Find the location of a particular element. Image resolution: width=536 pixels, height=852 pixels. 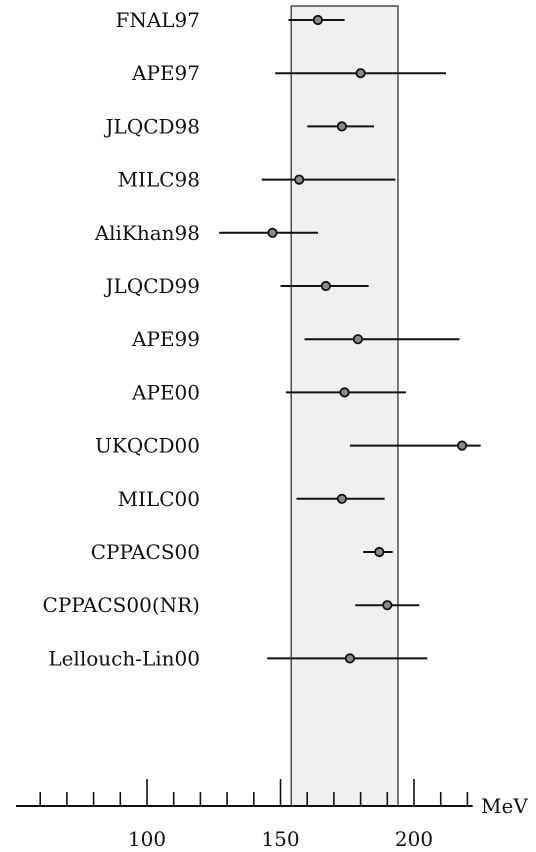

x-tick-label: 150 is located at coordinates (280, 839).